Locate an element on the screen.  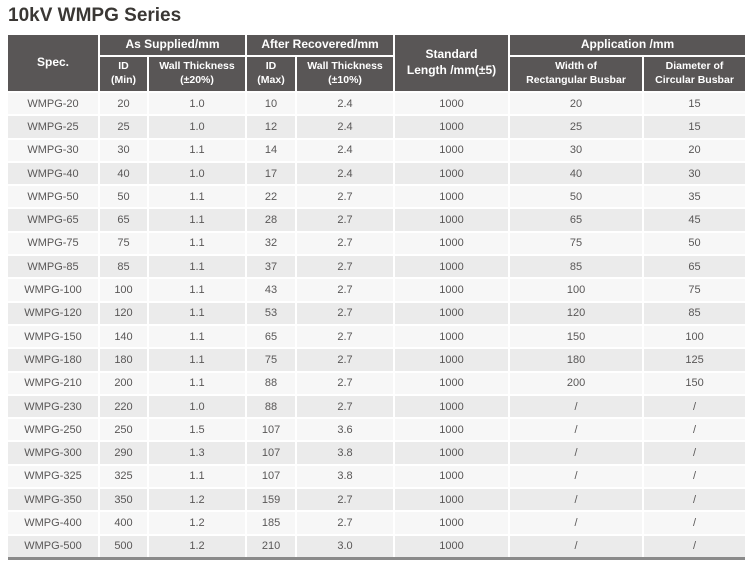
value-cell: 350 is located at coordinates (122, 499).